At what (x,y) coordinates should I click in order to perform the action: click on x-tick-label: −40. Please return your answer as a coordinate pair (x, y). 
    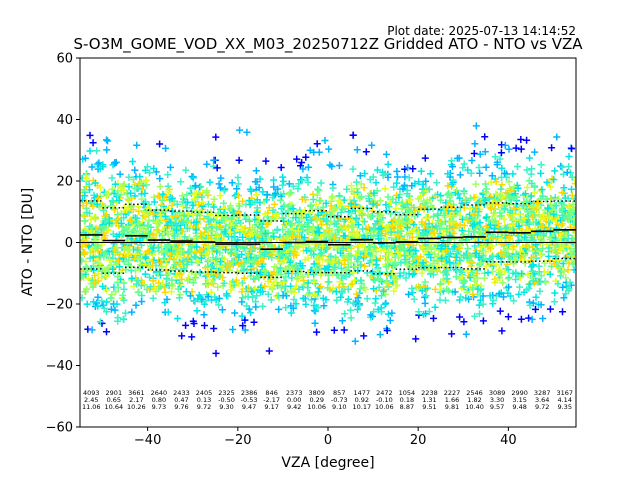
    Looking at the image, I should click on (147, 440).